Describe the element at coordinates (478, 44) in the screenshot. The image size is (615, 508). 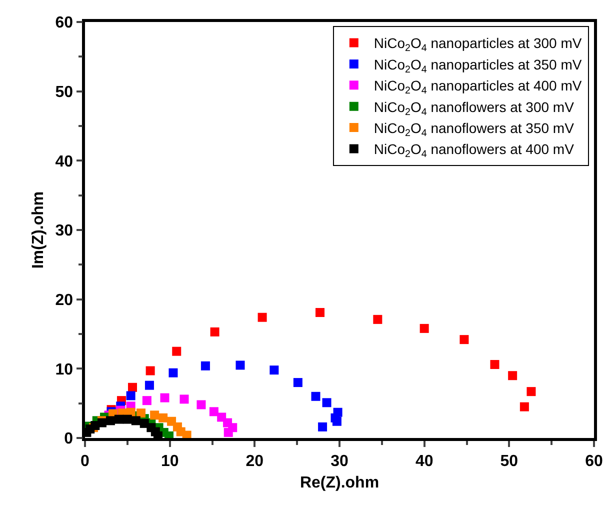
I see `legend-label: NiCo$_{2}$O$_{4}$ nanoparticles at 300 mV` at that location.